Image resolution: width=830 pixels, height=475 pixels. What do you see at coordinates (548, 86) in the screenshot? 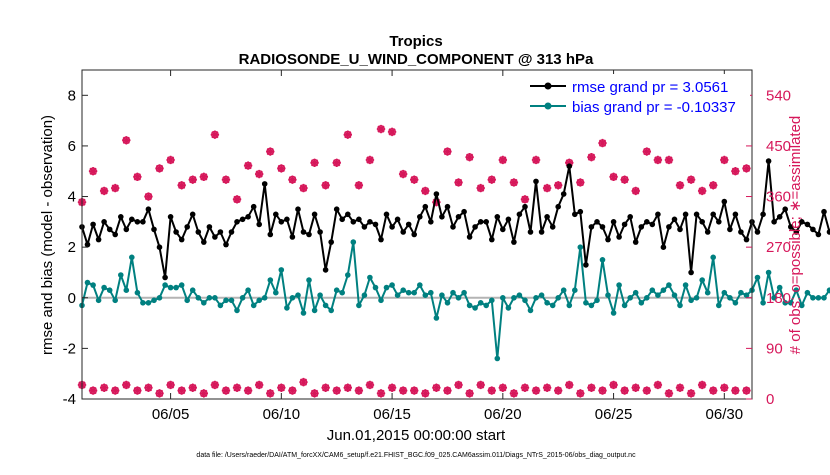
I see `legend-rmse-marker` at bounding box center [548, 86].